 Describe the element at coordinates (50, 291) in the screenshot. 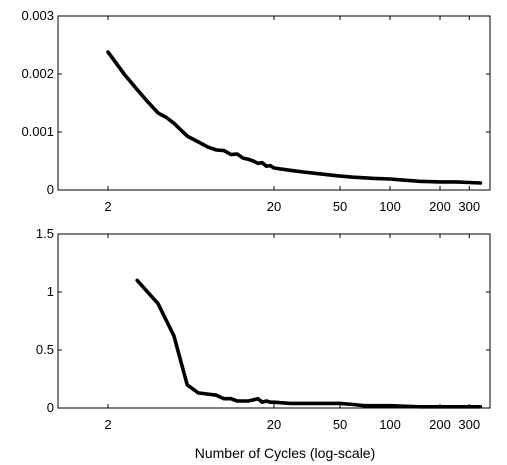

I see `bottom-y-tick-label: 1` at that location.